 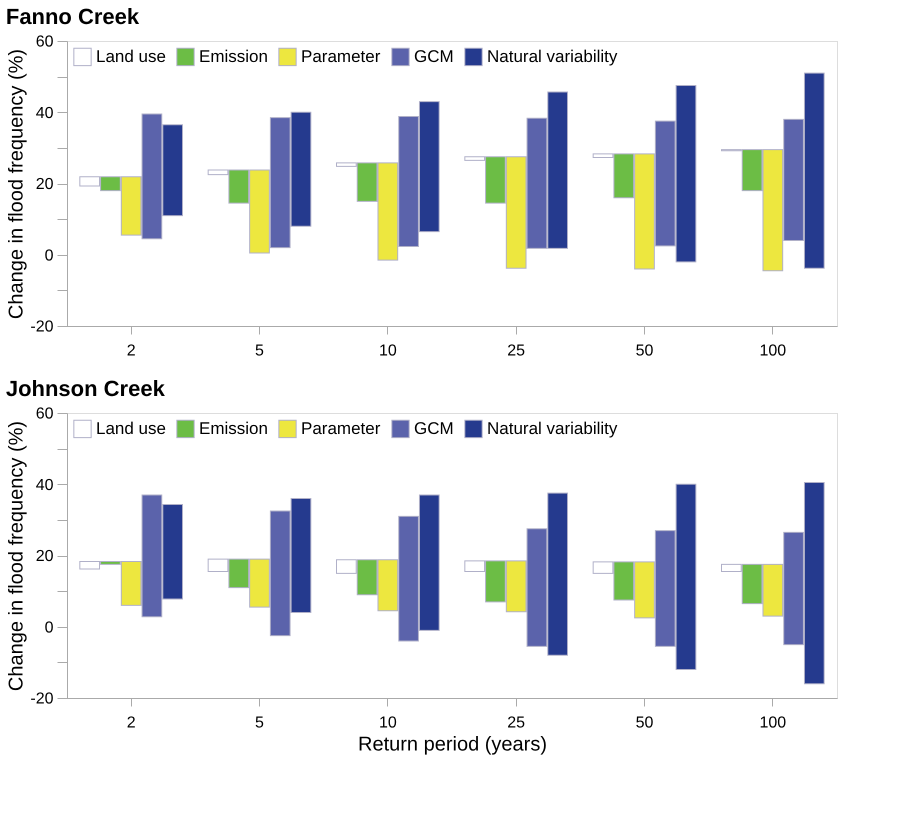 What do you see at coordinates (86, 388) in the screenshot?
I see `chart-title: Johnson Creek` at bounding box center [86, 388].